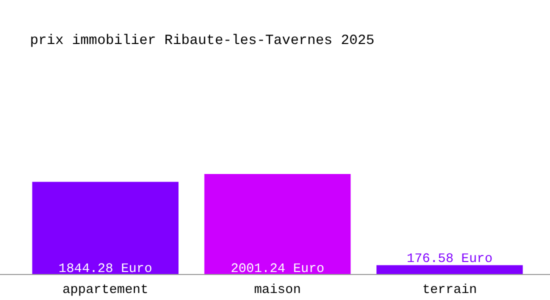  I want to click on data-label: 1844.28 Euro, so click(105, 268).